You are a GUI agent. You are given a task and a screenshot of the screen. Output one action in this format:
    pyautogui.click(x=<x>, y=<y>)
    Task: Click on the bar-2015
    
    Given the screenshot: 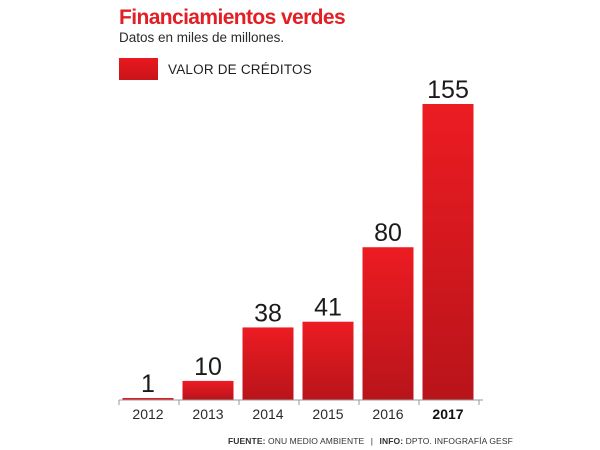 What is the action you would take?
    pyautogui.click(x=328, y=360)
    